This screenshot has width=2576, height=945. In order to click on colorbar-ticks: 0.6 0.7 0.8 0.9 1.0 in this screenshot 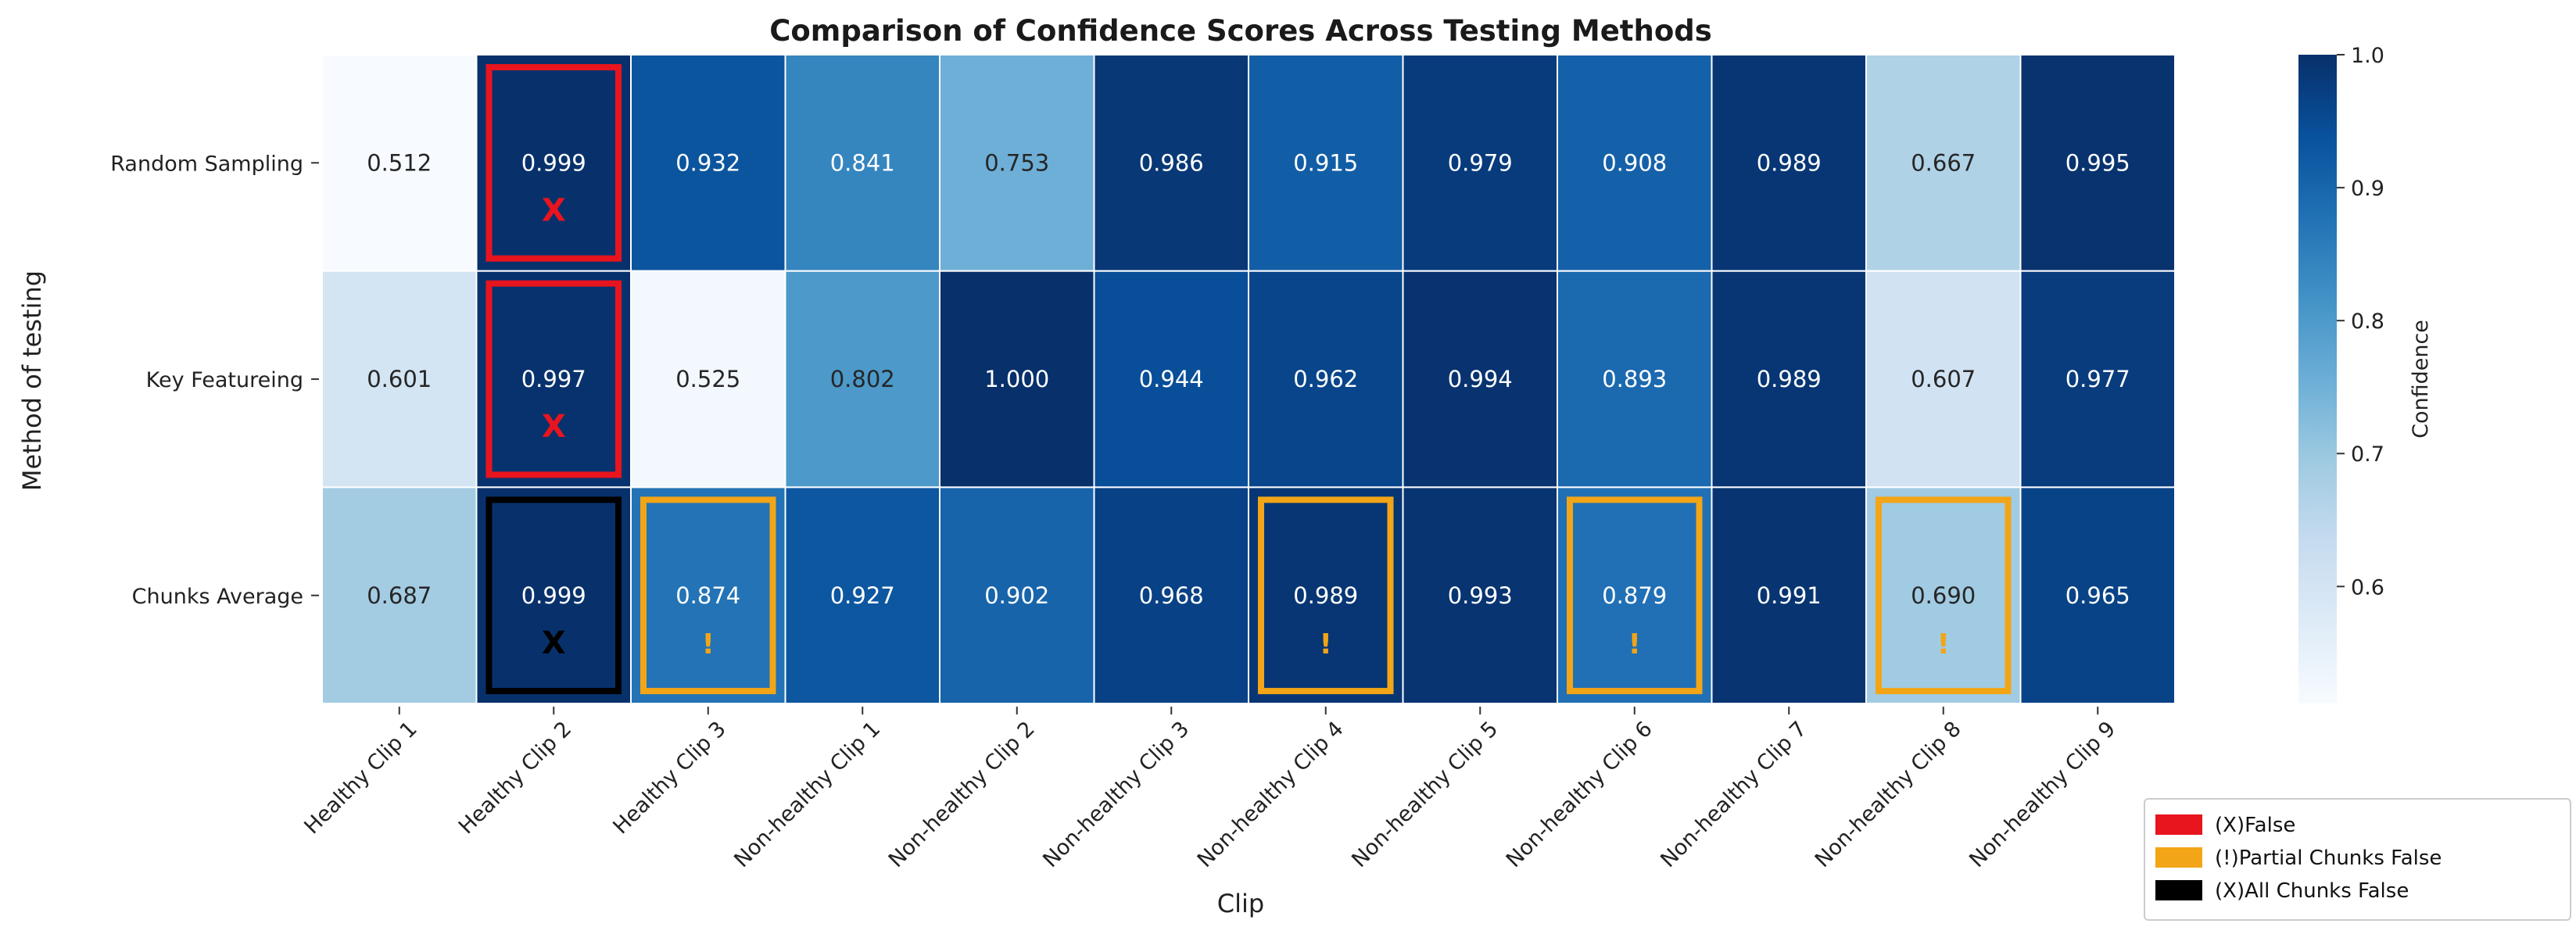, I will do `click(2360, 322)`.